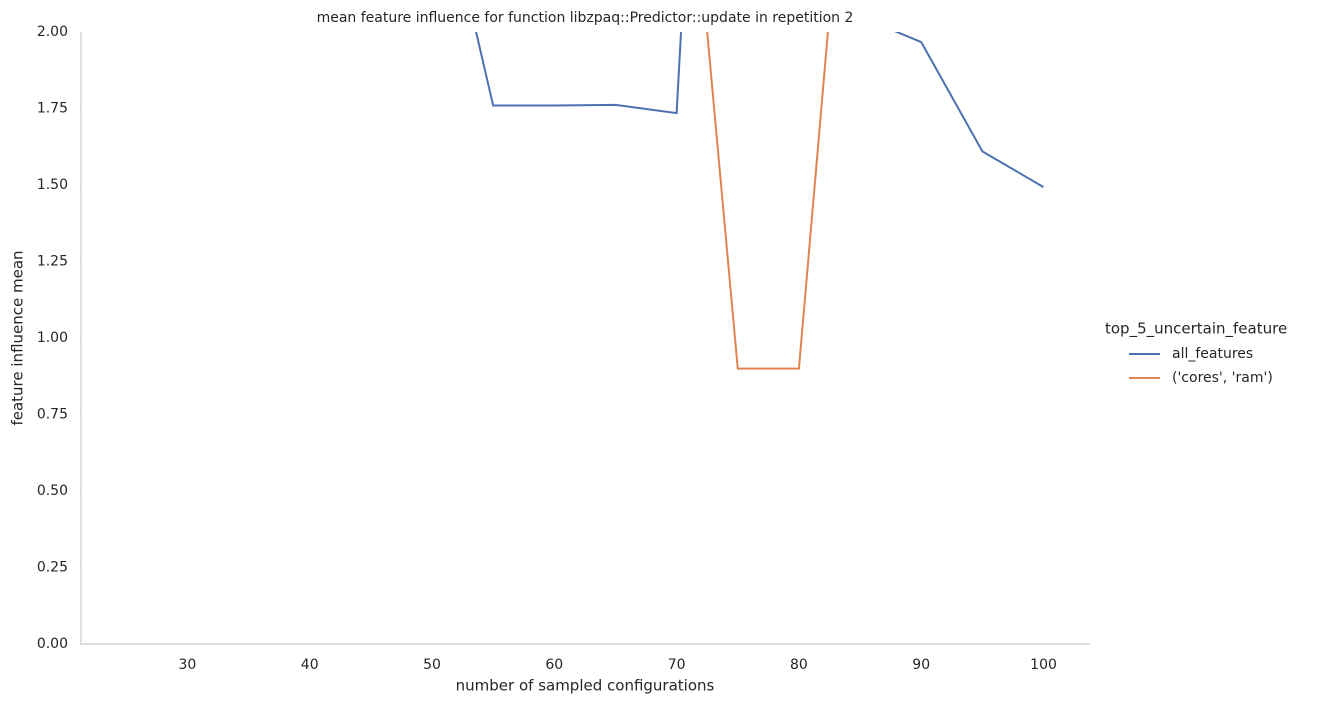 The image size is (1319, 710). Describe the element at coordinates (1212, 354) in the screenshot. I see `legend-label: all_features` at that location.